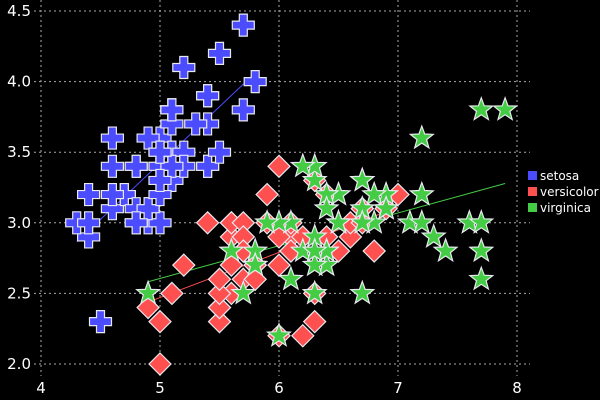 This screenshot has width=600, height=400. I want to click on legend-swatch-versicolor, so click(532, 191).